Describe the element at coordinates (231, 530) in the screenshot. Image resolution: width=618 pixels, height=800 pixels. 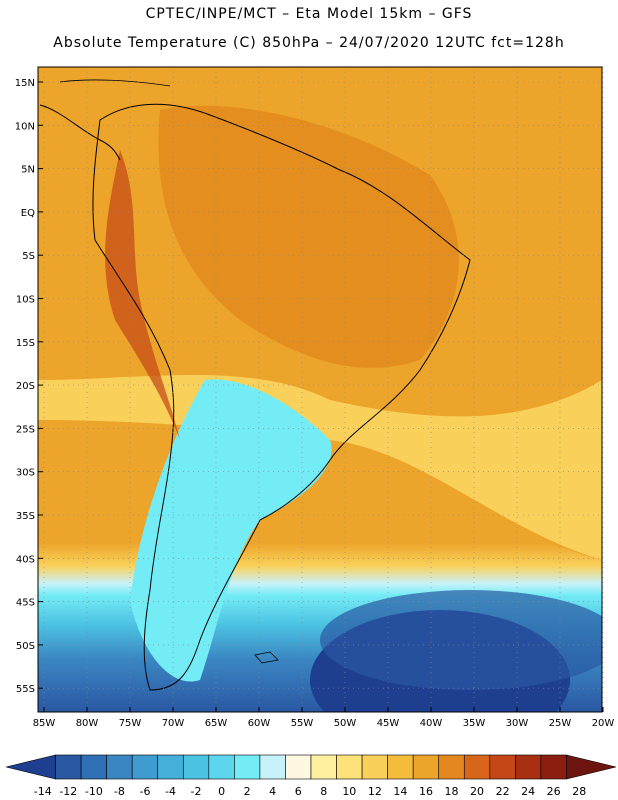
I see `field-cold-tongue` at that location.